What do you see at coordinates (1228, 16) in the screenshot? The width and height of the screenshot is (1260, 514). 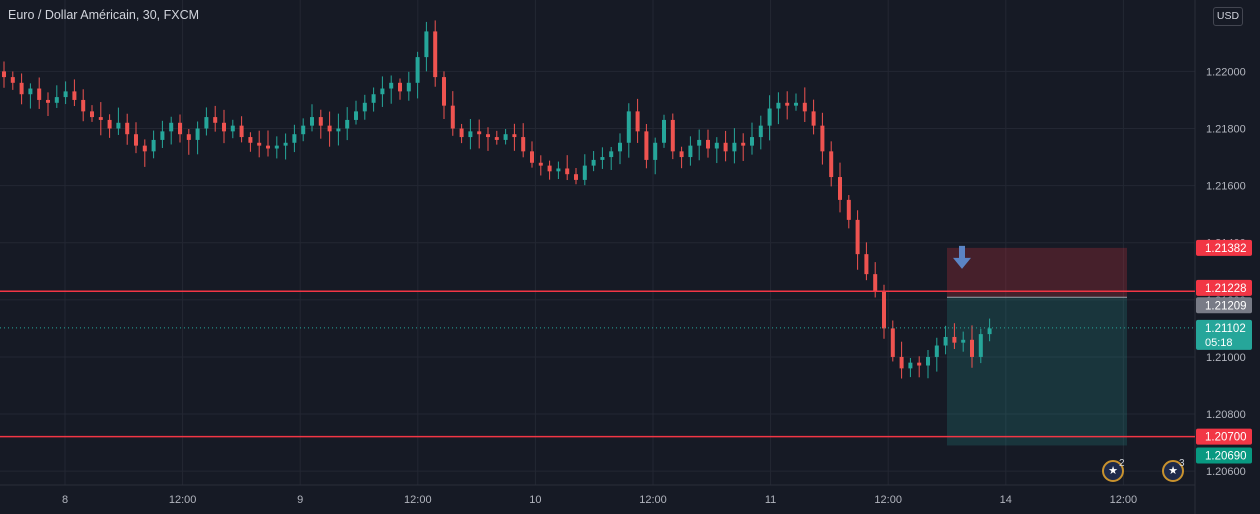 I see `currency-button: USD` at bounding box center [1228, 16].